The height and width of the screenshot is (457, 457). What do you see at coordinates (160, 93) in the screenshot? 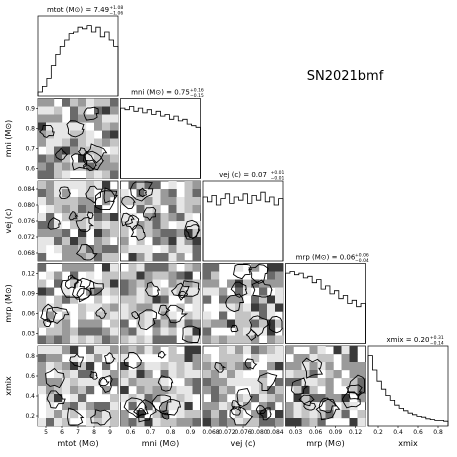
I see `title-mni: mni (M⊙) = 0.75` at bounding box center [160, 93].